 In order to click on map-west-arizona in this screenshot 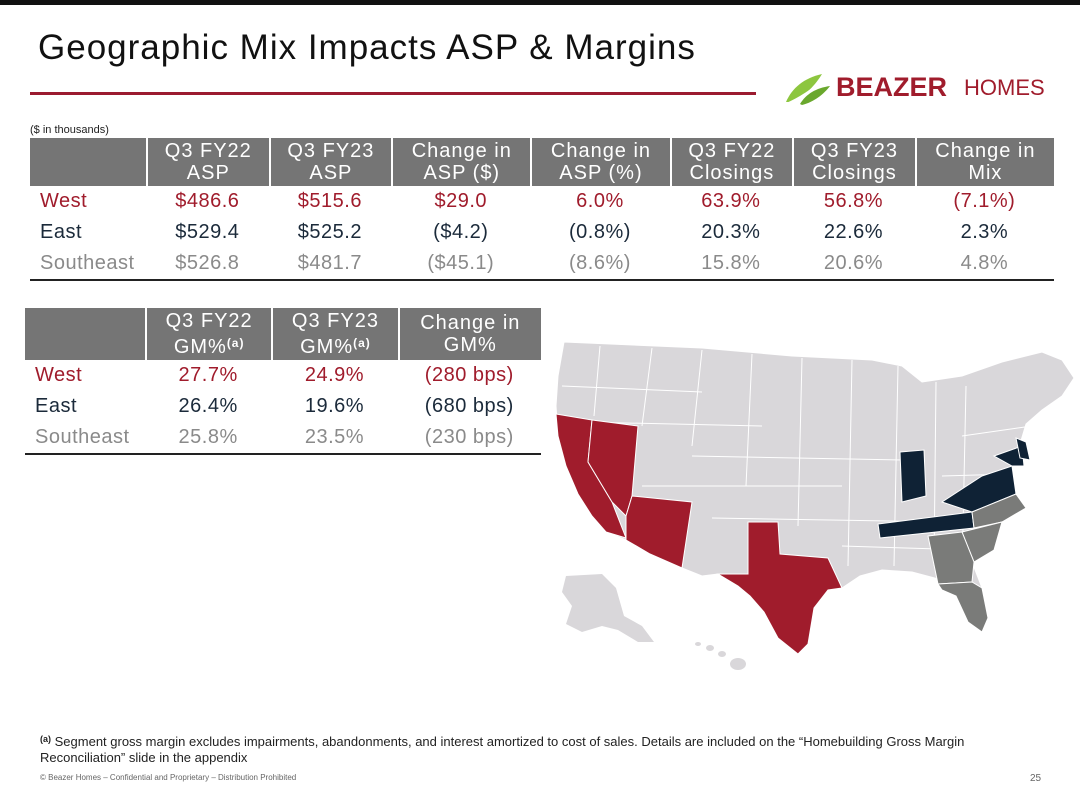, I will do `click(659, 532)`.